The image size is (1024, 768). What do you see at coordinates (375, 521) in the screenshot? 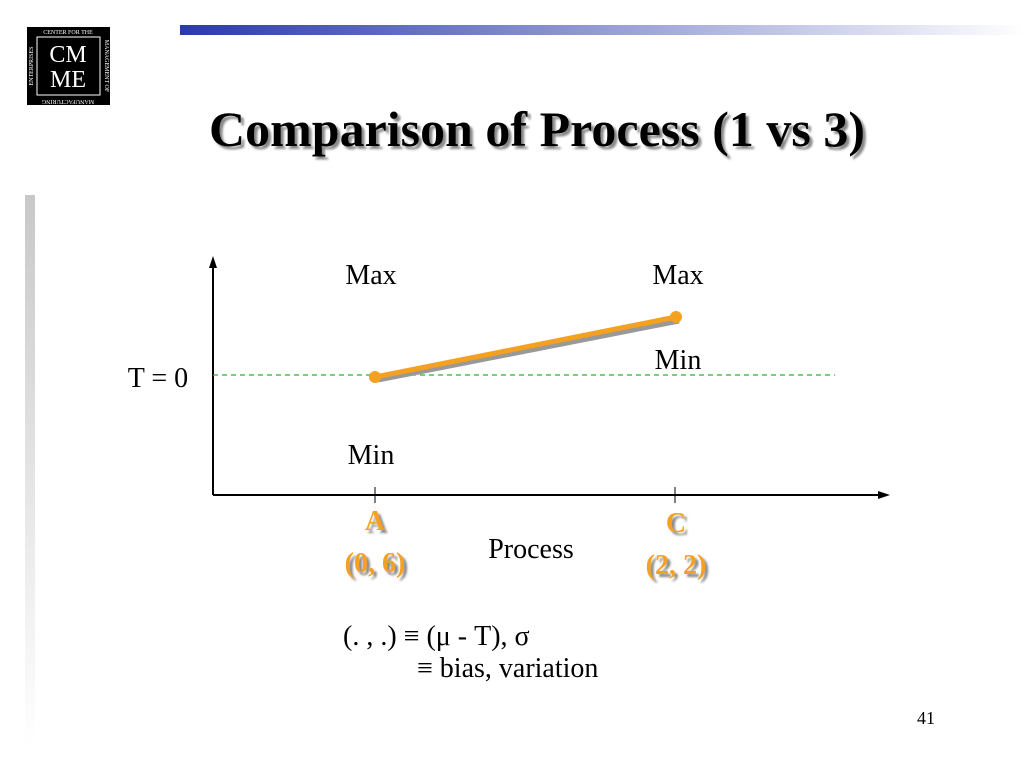
I see `point-name: A` at bounding box center [375, 521].